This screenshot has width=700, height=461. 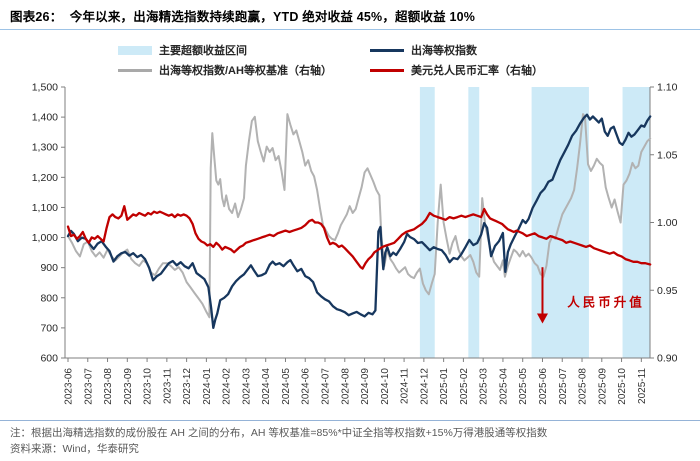 What do you see at coordinates (45, 148) in the screenshot?
I see `left-axis-label: 1,300` at bounding box center [45, 148].